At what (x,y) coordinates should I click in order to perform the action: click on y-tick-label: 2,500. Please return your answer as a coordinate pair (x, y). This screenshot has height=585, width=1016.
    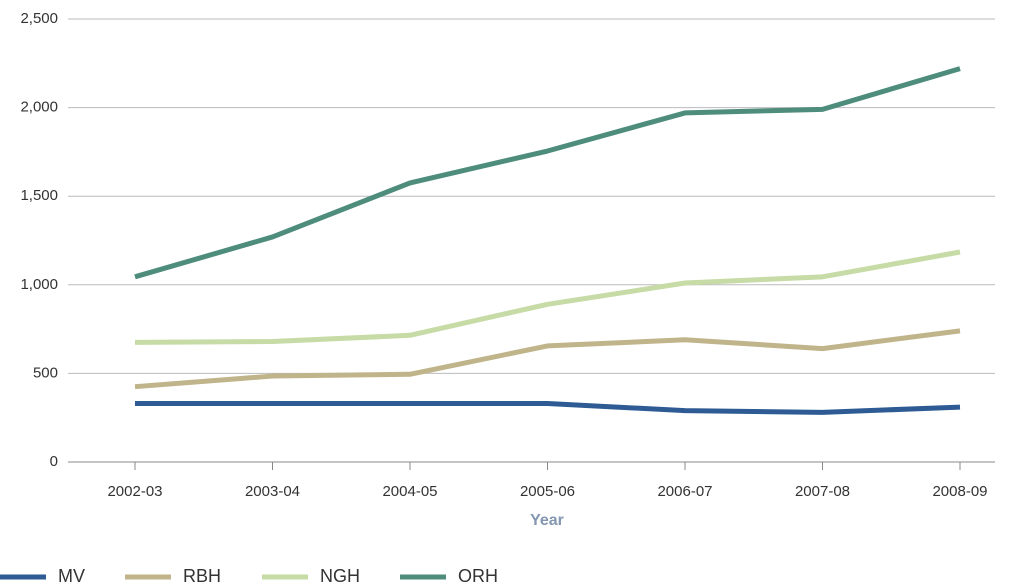
    Looking at the image, I should click on (39, 18).